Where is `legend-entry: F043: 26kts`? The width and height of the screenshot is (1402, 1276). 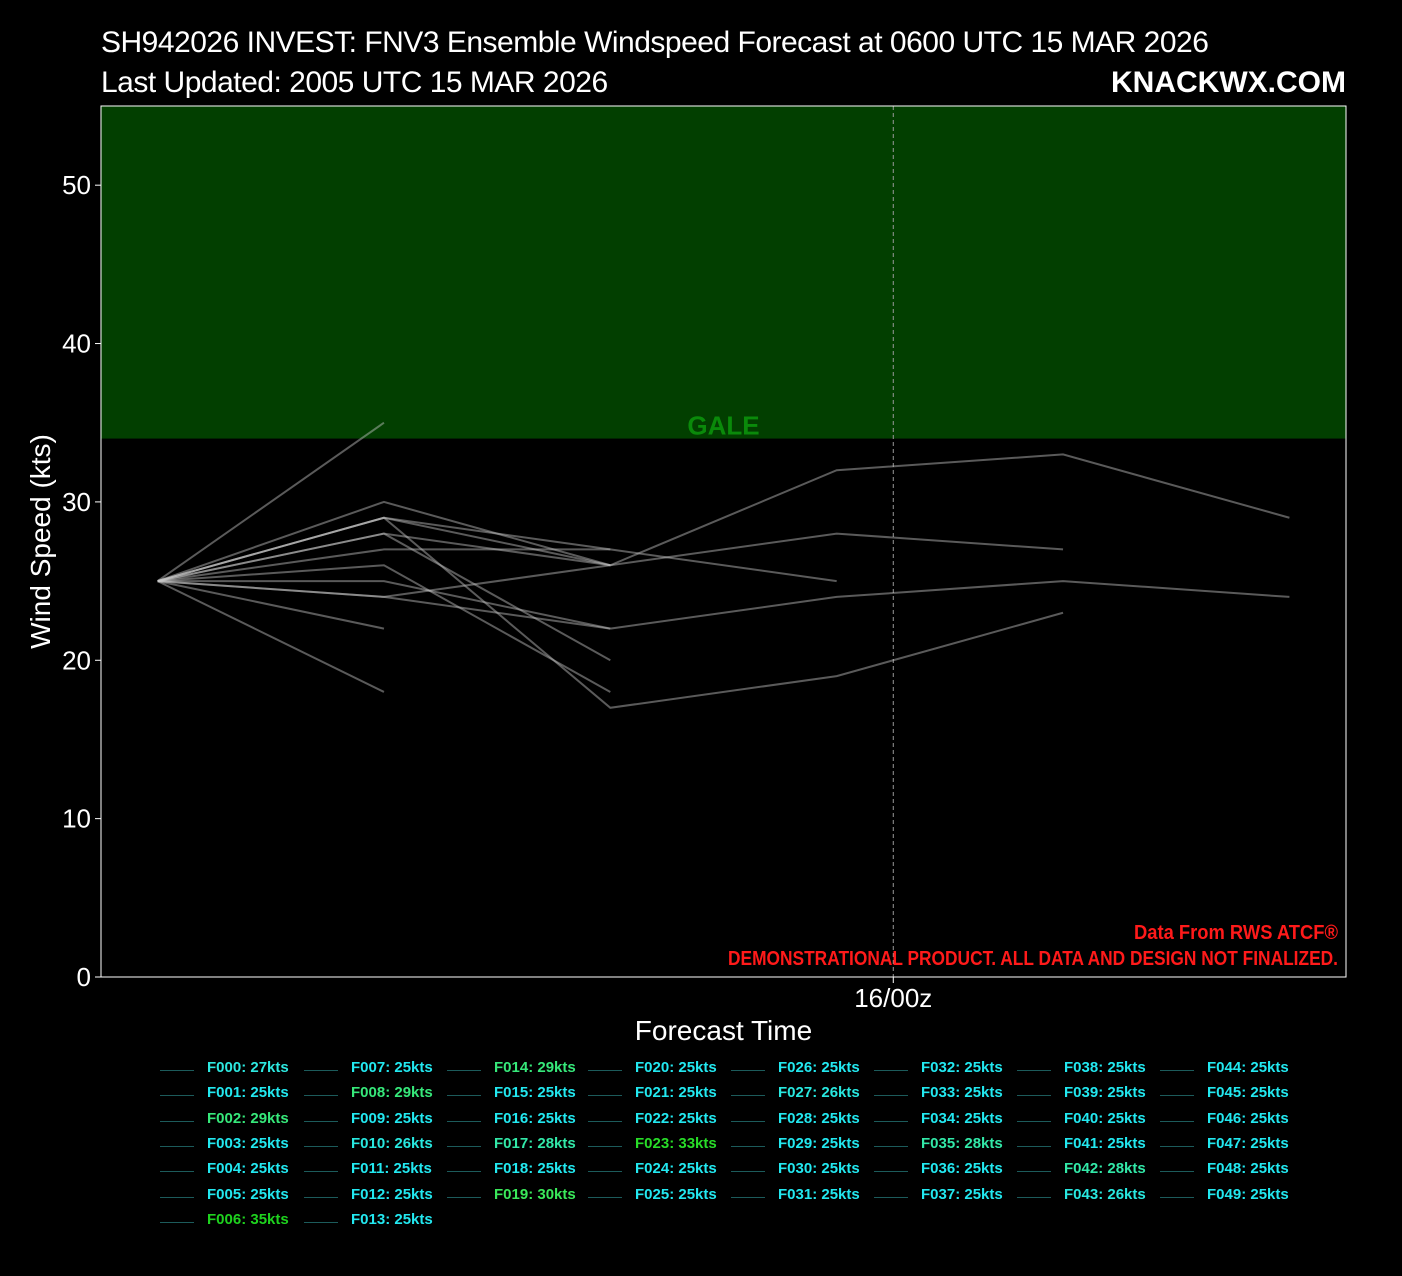 legend-entry: F043: 26kts is located at coordinates (1105, 1194).